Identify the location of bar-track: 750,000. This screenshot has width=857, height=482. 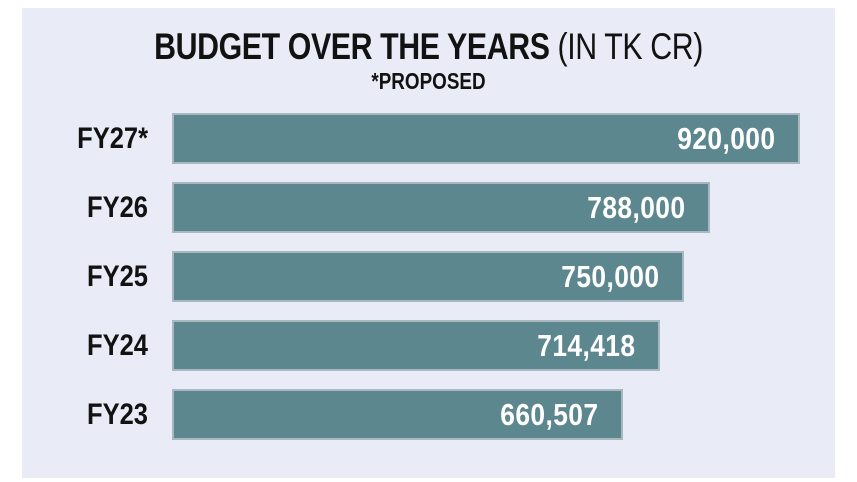
(486, 276).